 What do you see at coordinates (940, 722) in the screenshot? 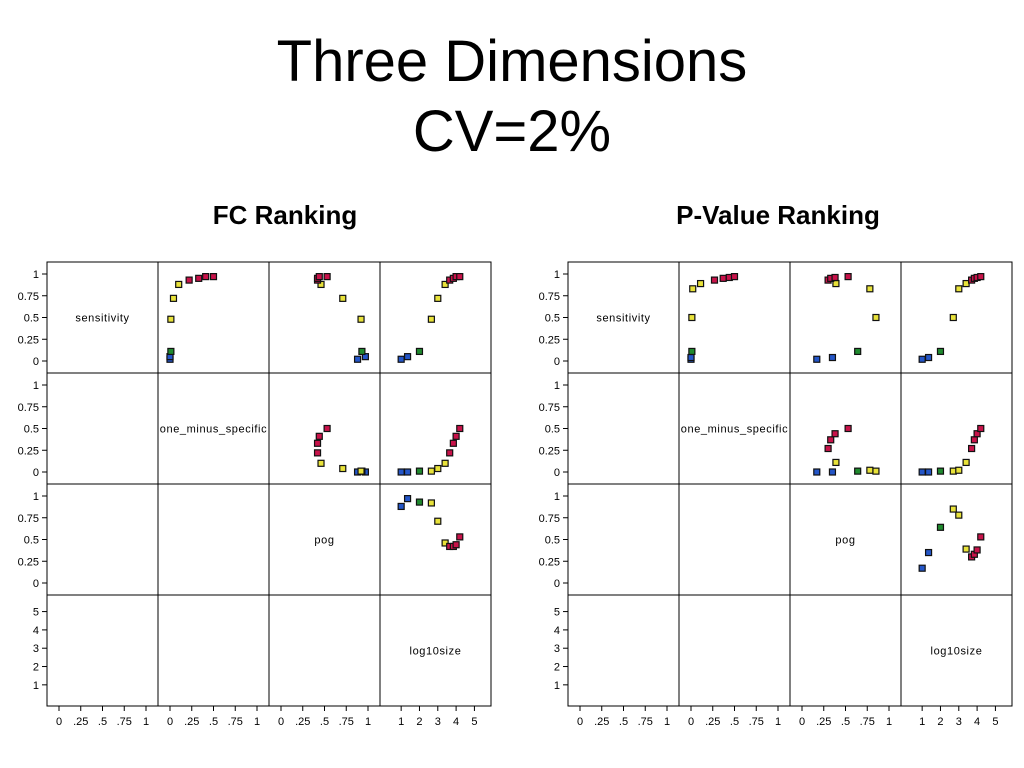
I see `x-tick-label: 2` at bounding box center [940, 722].